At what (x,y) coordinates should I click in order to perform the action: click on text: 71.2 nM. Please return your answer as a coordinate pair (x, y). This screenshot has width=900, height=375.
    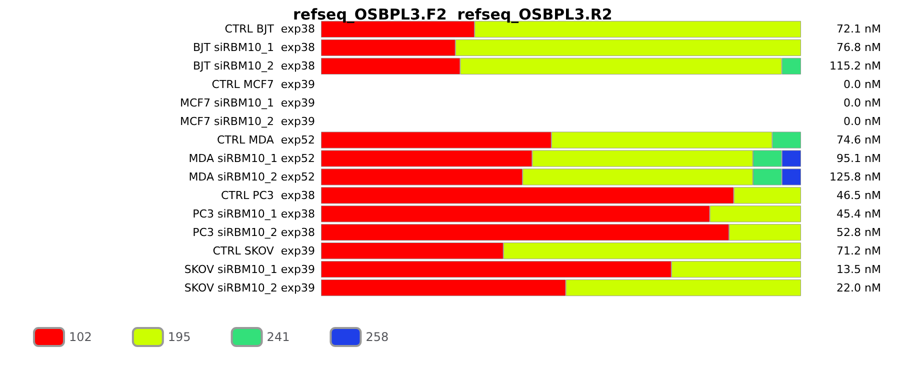
    Looking at the image, I should click on (858, 251).